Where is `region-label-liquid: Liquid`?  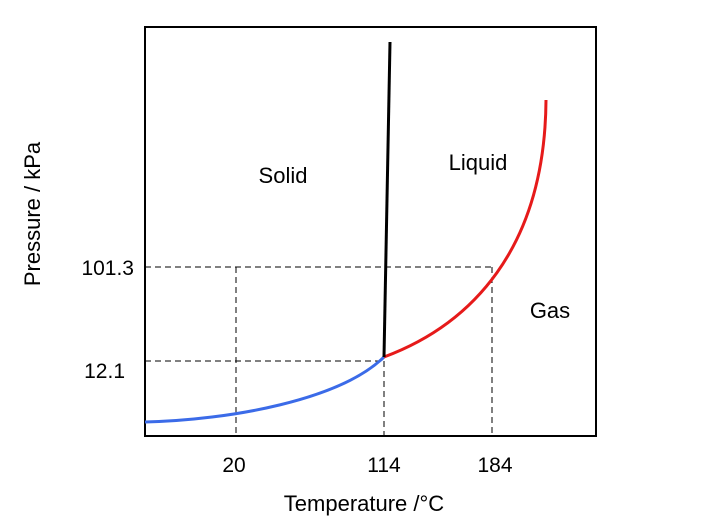
region-label-liquid: Liquid is located at coordinates (478, 162).